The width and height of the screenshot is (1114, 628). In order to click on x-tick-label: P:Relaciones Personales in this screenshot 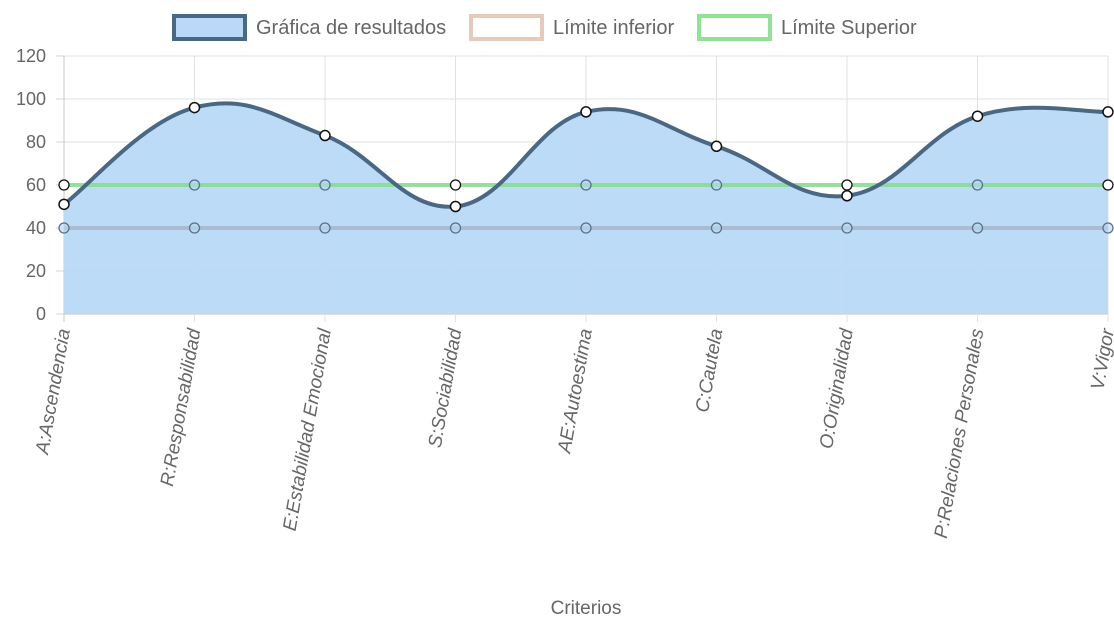, I will do `click(960, 433)`.